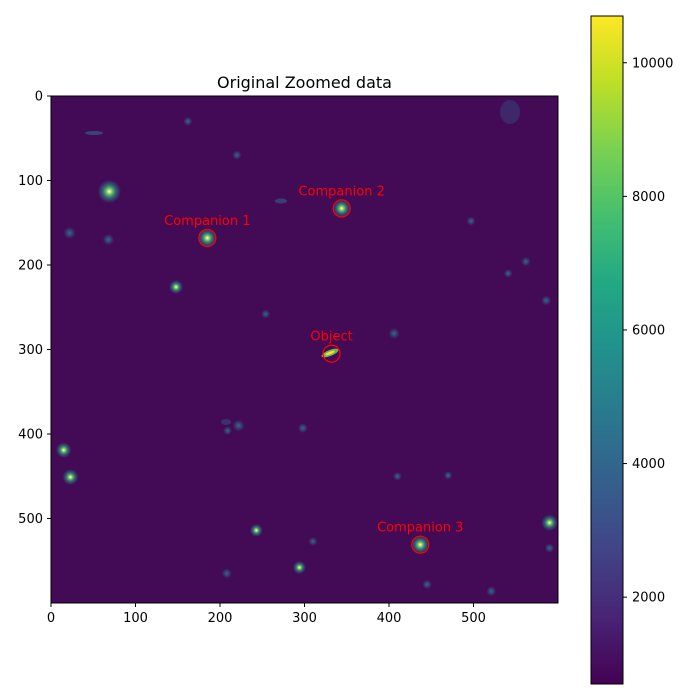 This screenshot has height=700, width=700. I want to click on y-tick-label: 400, so click(30, 435).